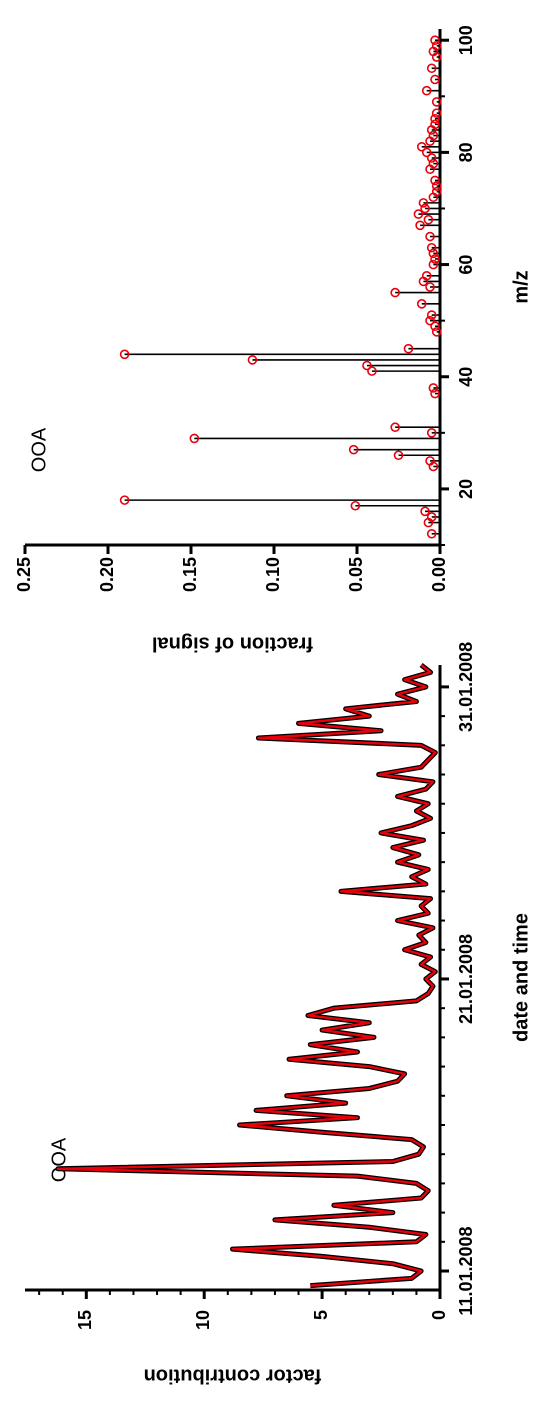 The height and width of the screenshot is (1405, 554). I want to click on y-tick-label: 0.10, so click(273, 574).